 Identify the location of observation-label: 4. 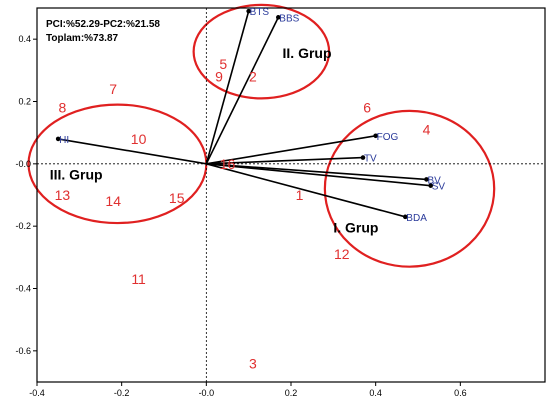
(427, 130).